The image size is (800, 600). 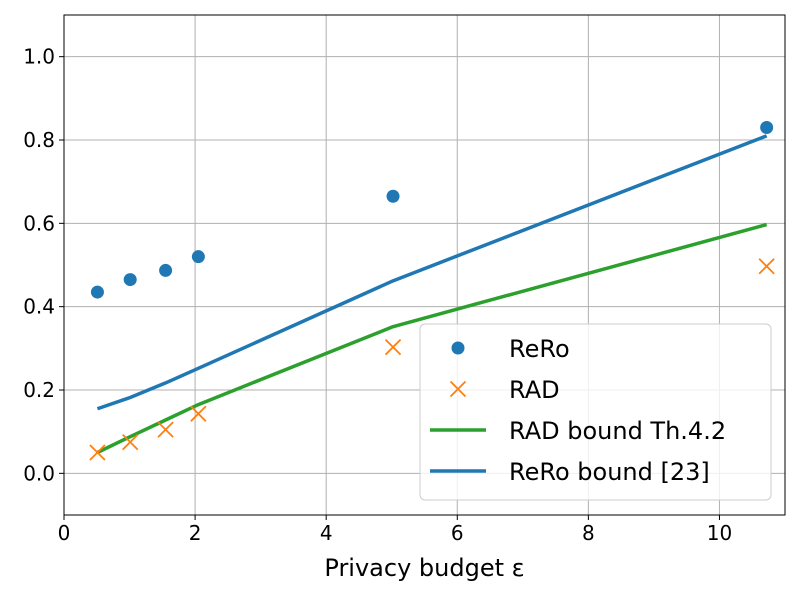 I want to click on x-tick-label: 8, so click(x=588, y=533).